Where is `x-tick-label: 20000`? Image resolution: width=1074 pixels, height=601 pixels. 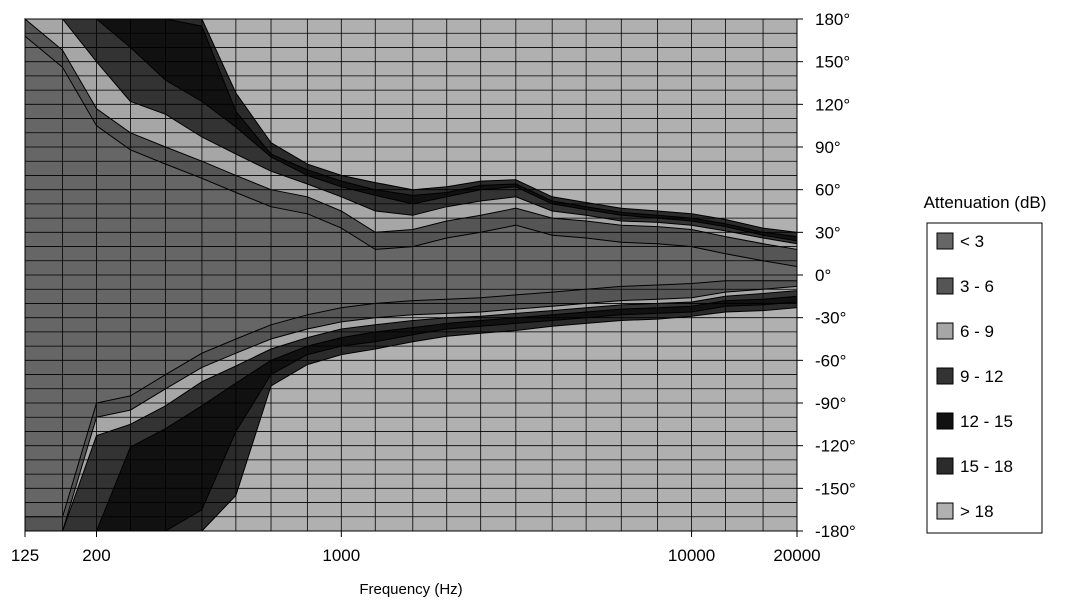 x-tick-label: 20000 is located at coordinates (796, 555).